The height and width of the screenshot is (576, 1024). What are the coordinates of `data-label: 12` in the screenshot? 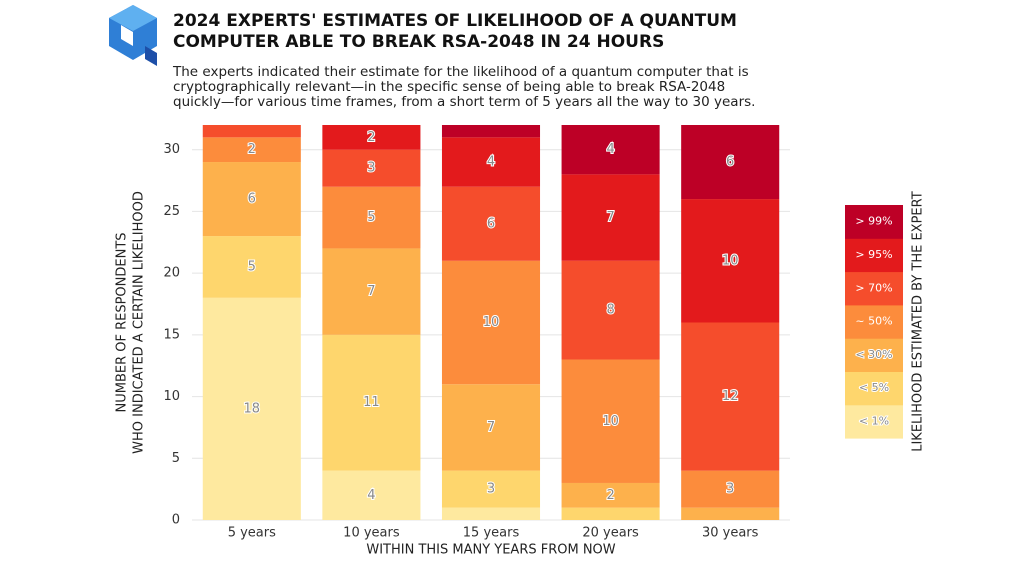 It's located at (730, 396).